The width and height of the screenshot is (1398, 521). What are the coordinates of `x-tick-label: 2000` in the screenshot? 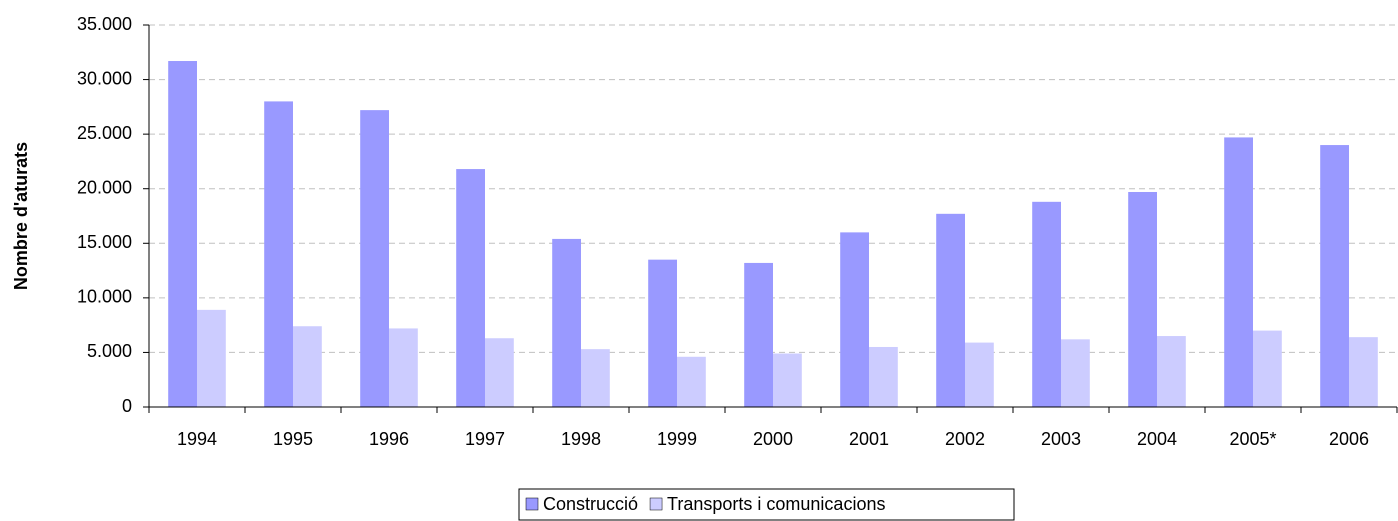 It's located at (773, 439).